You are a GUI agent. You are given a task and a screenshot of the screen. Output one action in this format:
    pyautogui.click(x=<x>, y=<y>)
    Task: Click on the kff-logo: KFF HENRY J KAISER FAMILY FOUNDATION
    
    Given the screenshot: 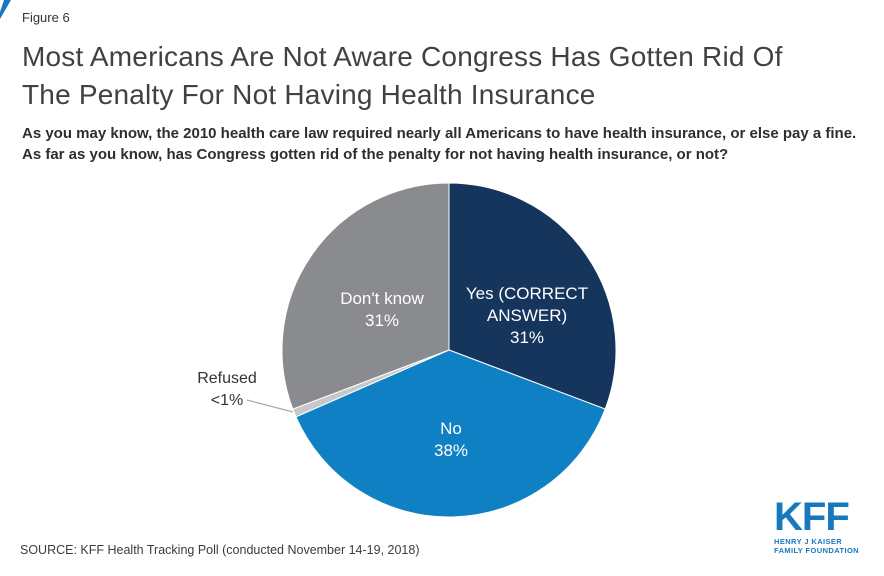 What is the action you would take?
    pyautogui.click(x=819, y=525)
    